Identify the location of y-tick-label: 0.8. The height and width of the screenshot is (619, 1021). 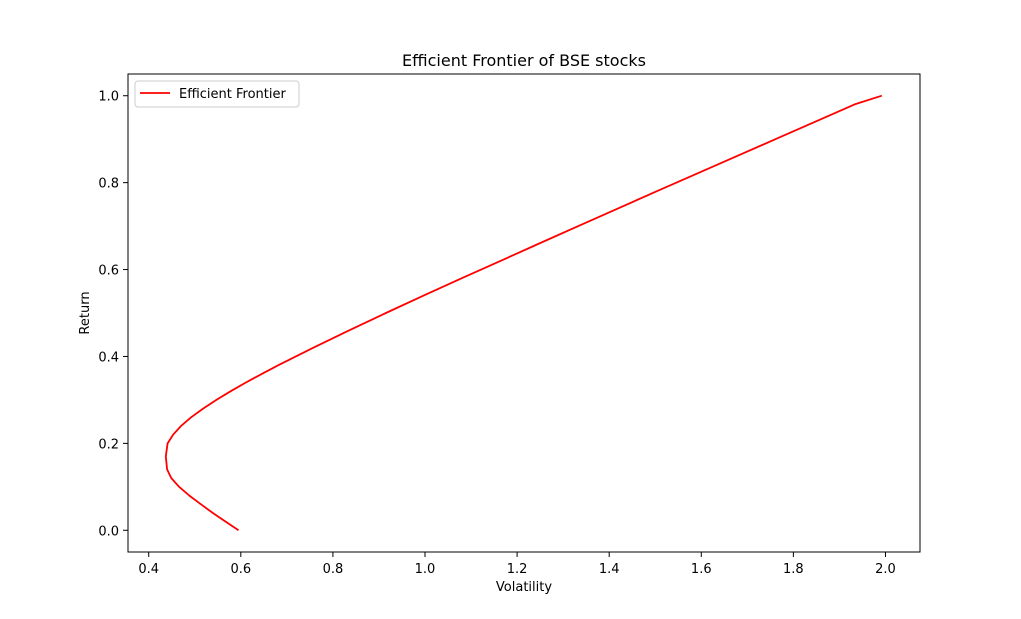
(108, 184).